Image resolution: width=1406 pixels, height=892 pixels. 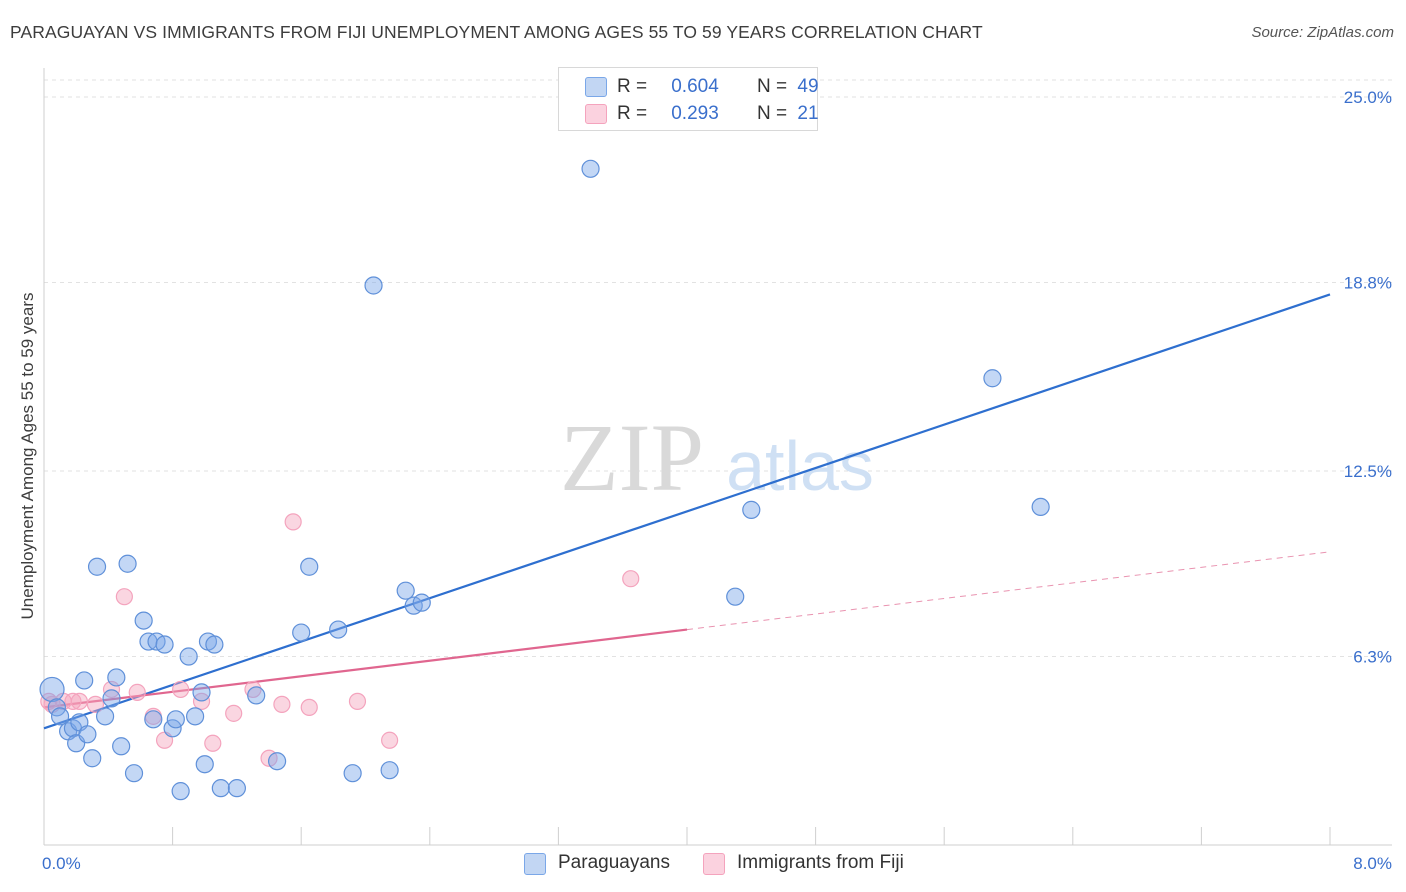 What do you see at coordinates (1372, 657) in the screenshot?
I see `y-tick-label: 6.3%` at bounding box center [1372, 657].